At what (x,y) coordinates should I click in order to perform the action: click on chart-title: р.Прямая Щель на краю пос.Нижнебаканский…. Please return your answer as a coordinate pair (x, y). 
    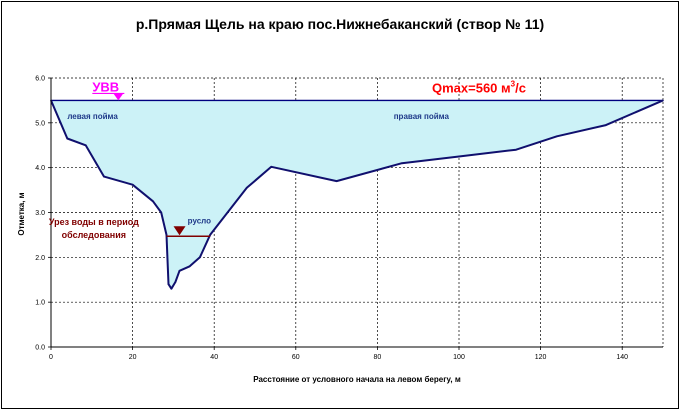
    Looking at the image, I should click on (340, 24).